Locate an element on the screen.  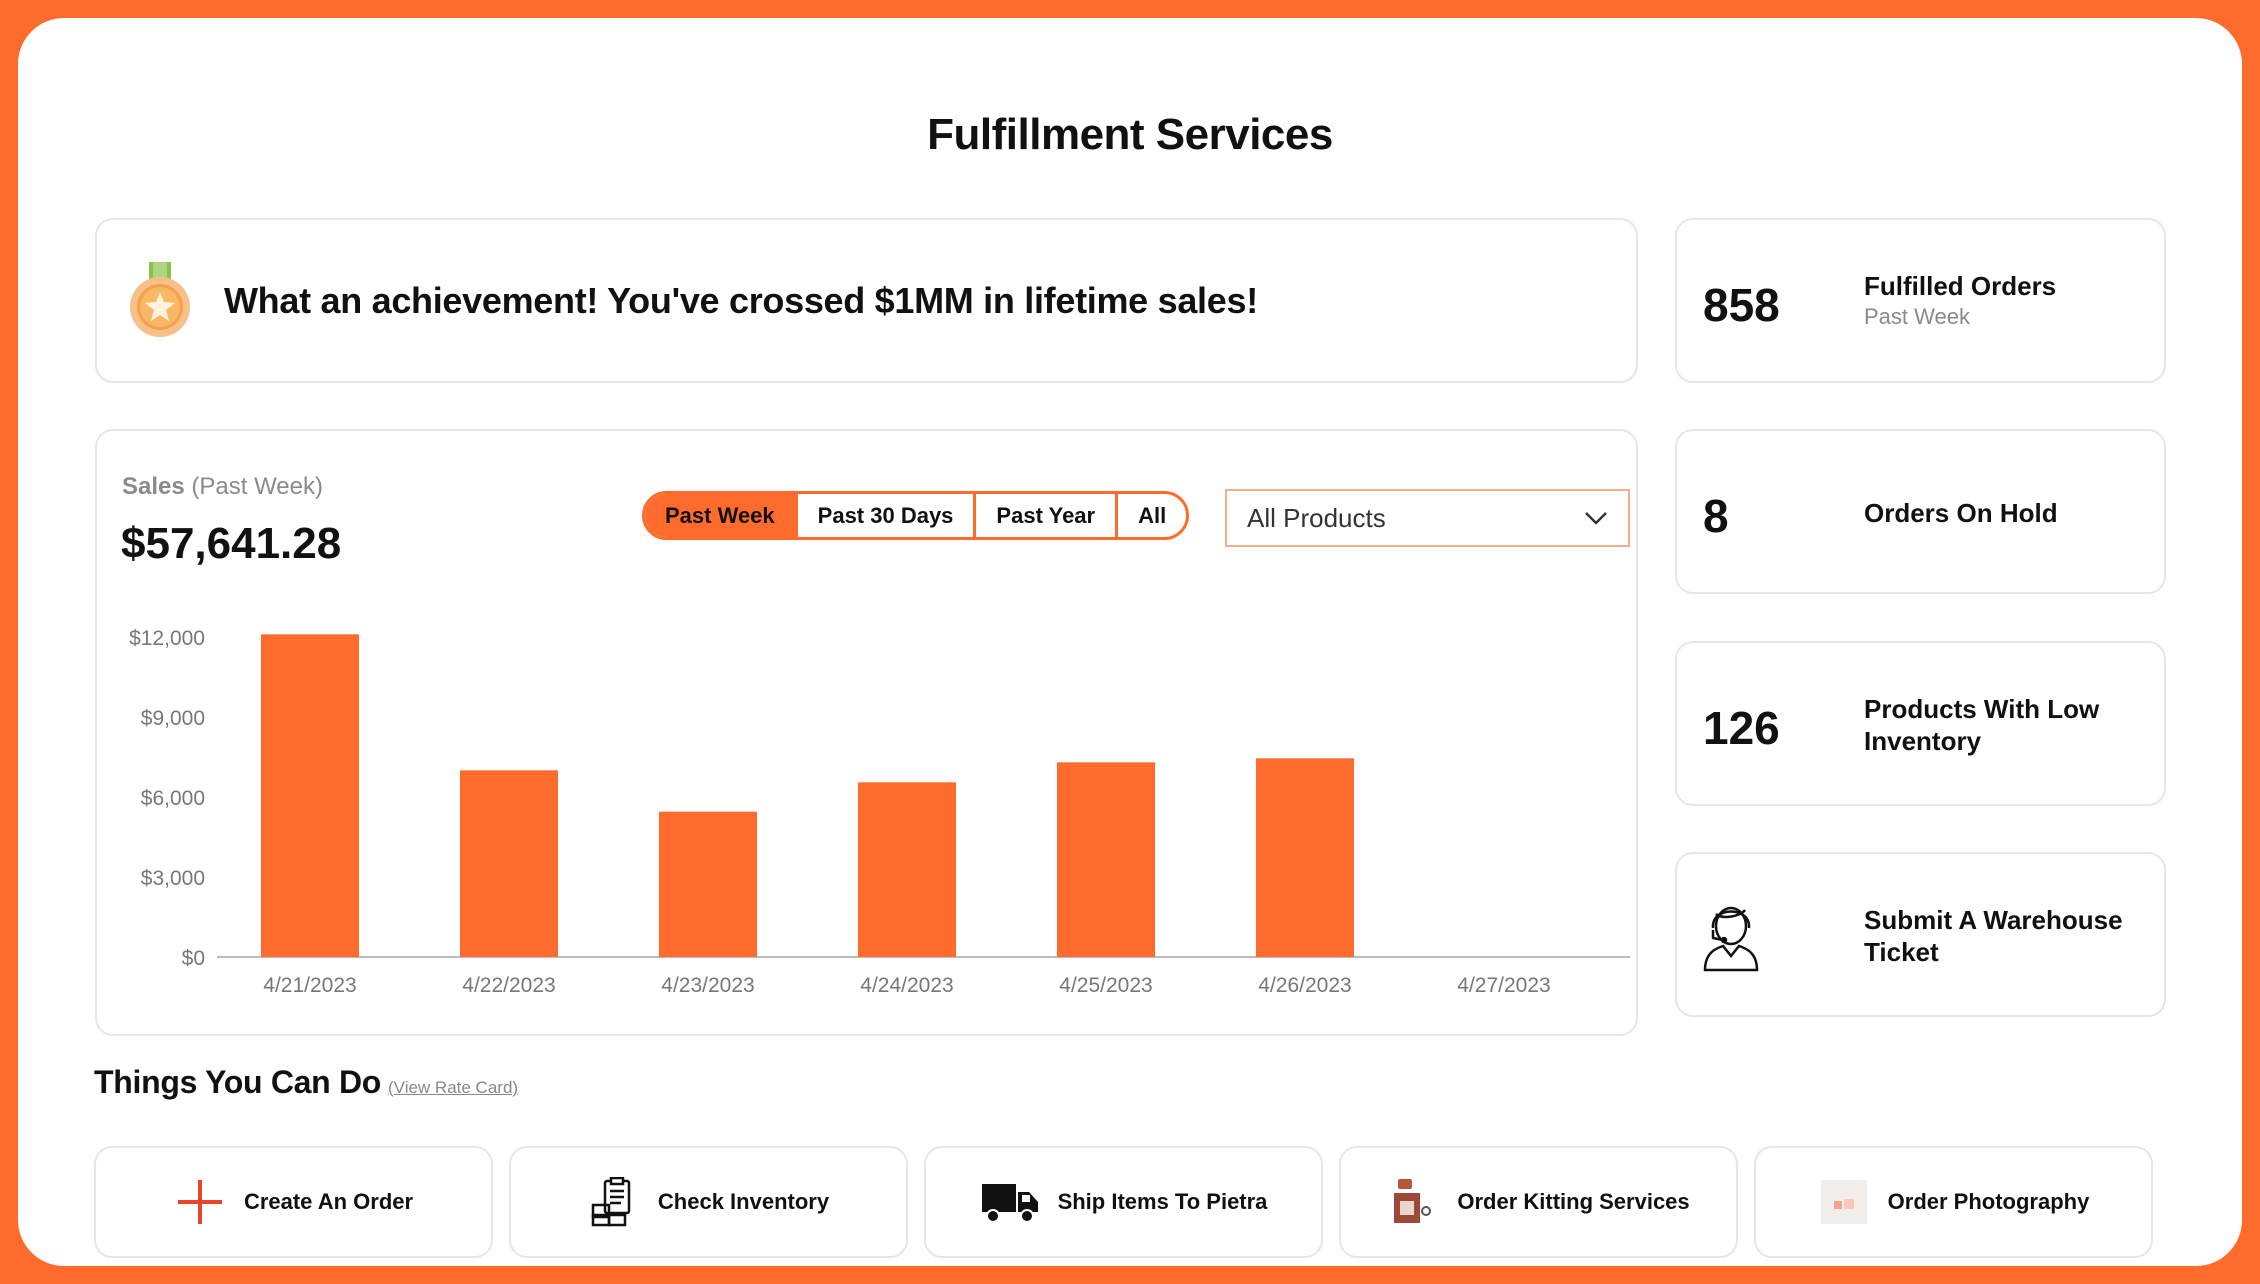
stat-card-fulfilled-orders: 858 Fulfilled Orders Past Week is located at coordinates (1920, 300).